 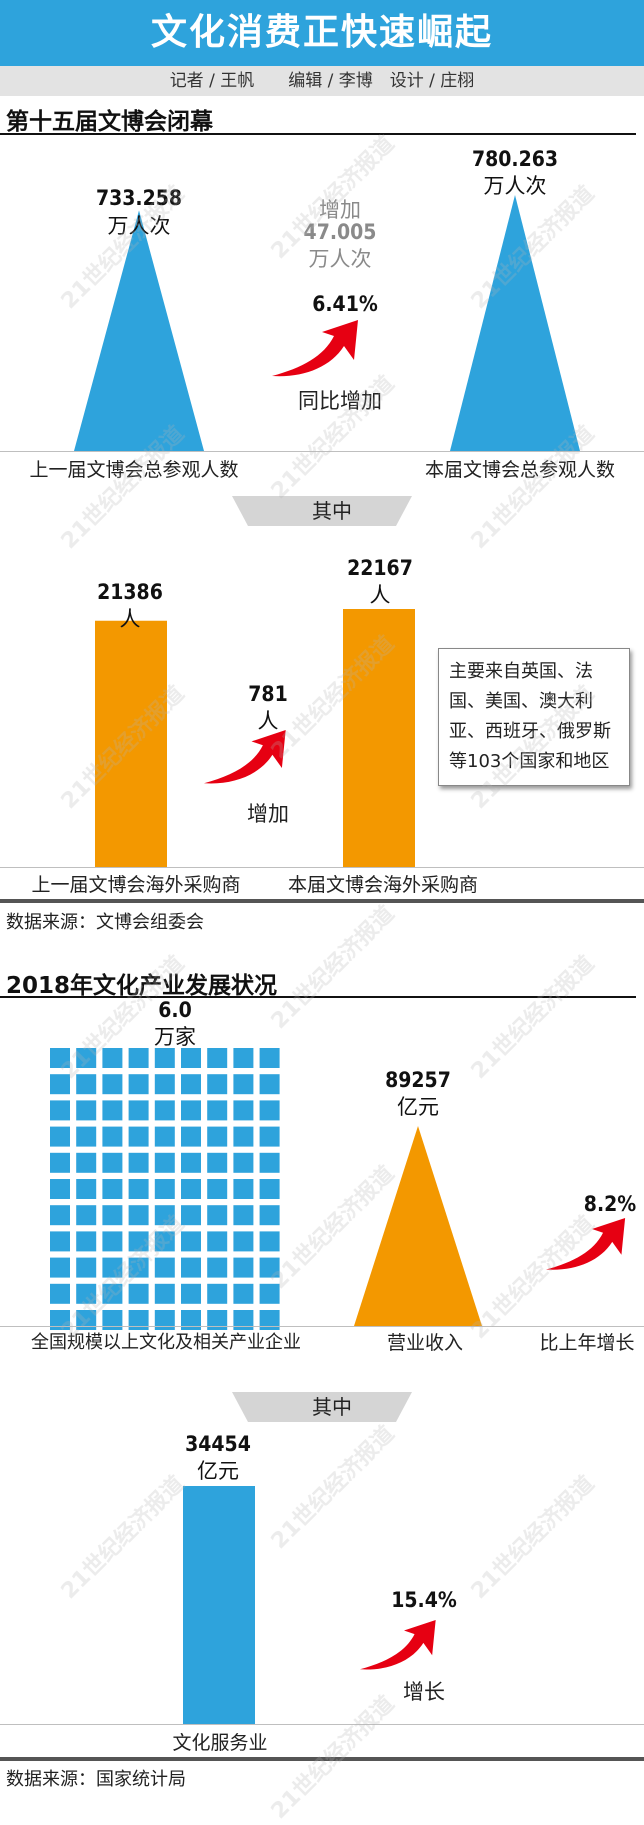 What do you see at coordinates (340, 401) in the screenshot?
I see `growth-label: 同比增加` at bounding box center [340, 401].